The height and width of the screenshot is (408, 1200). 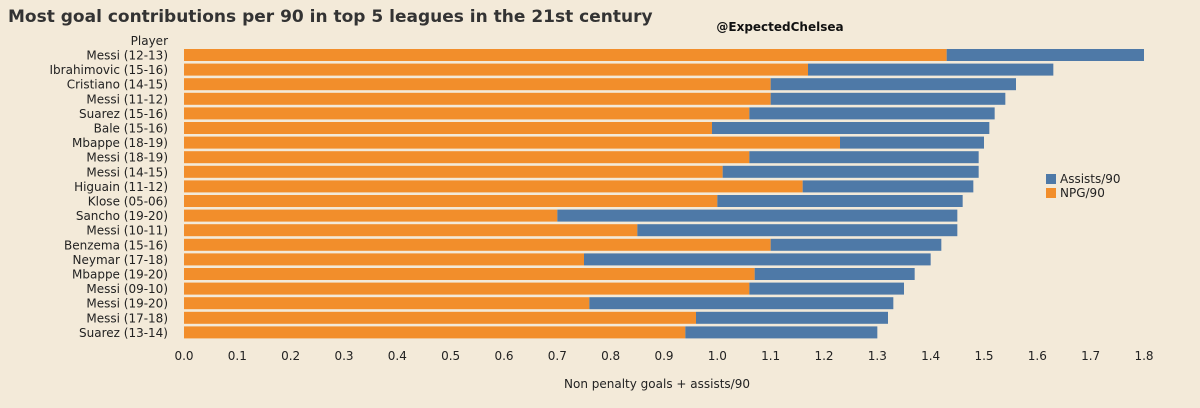 I want to click on watermark-label: @ExpectedChelsea, so click(x=779, y=27).